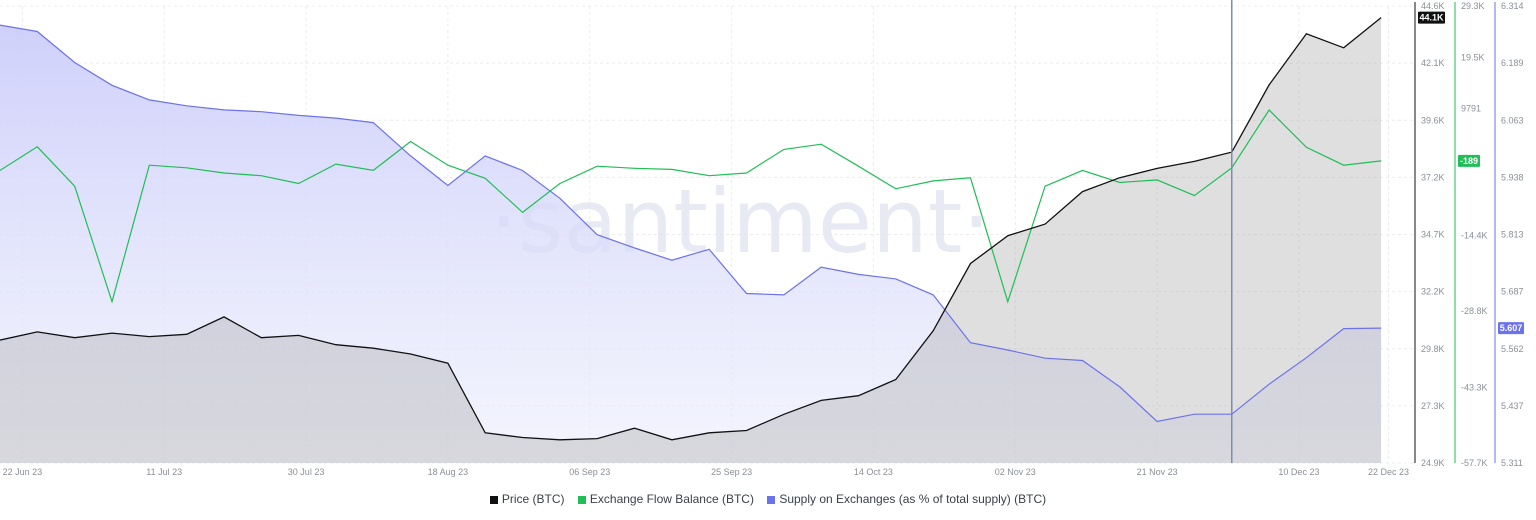 This screenshot has height=520, width=1536. I want to click on x-axis-tick-label: 21 Nov 23, so click(1157, 472).